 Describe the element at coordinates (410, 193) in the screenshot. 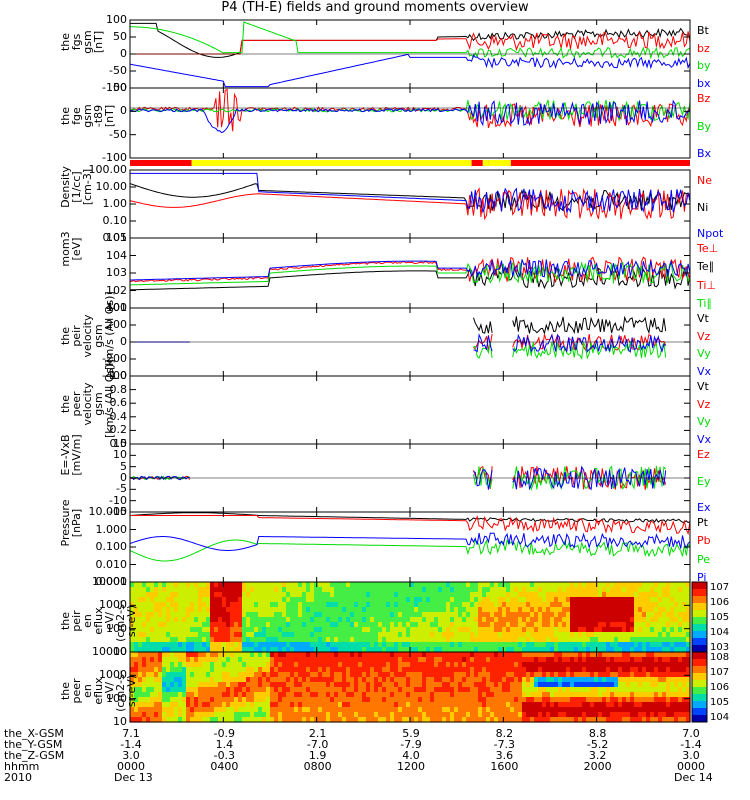

I see `series-Npot` at that location.